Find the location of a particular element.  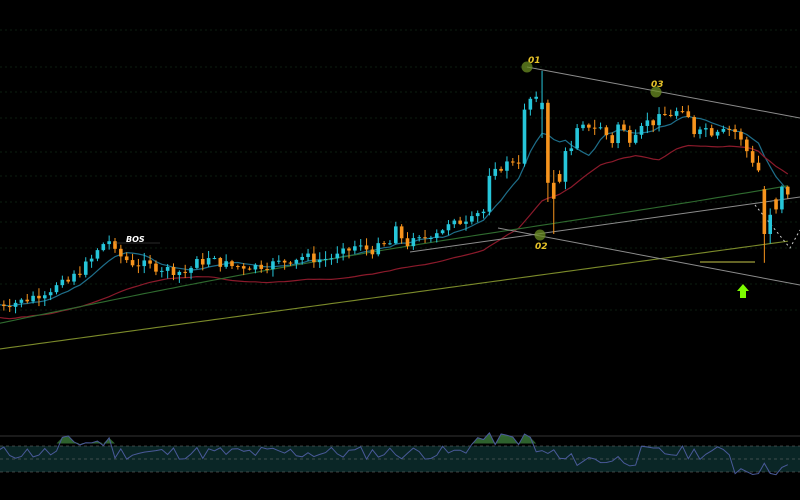

pivot-01-label: 01 is located at coordinates (534, 61).